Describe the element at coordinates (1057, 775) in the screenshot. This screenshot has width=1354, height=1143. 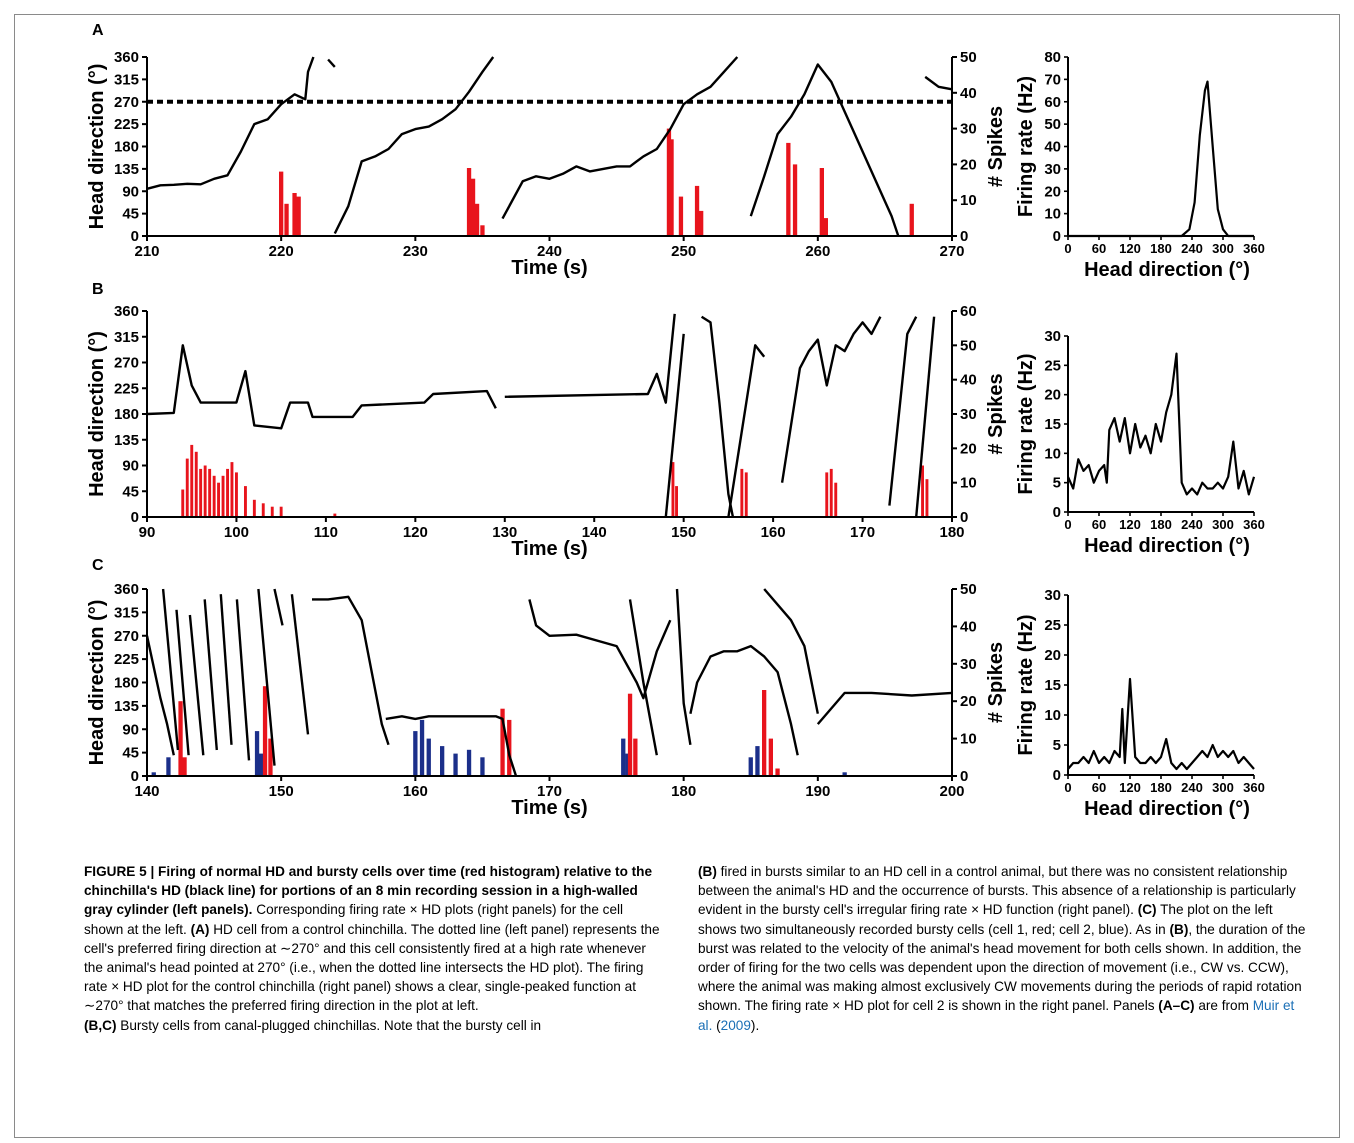
I see `rate-y-tick-label: 0` at that location.